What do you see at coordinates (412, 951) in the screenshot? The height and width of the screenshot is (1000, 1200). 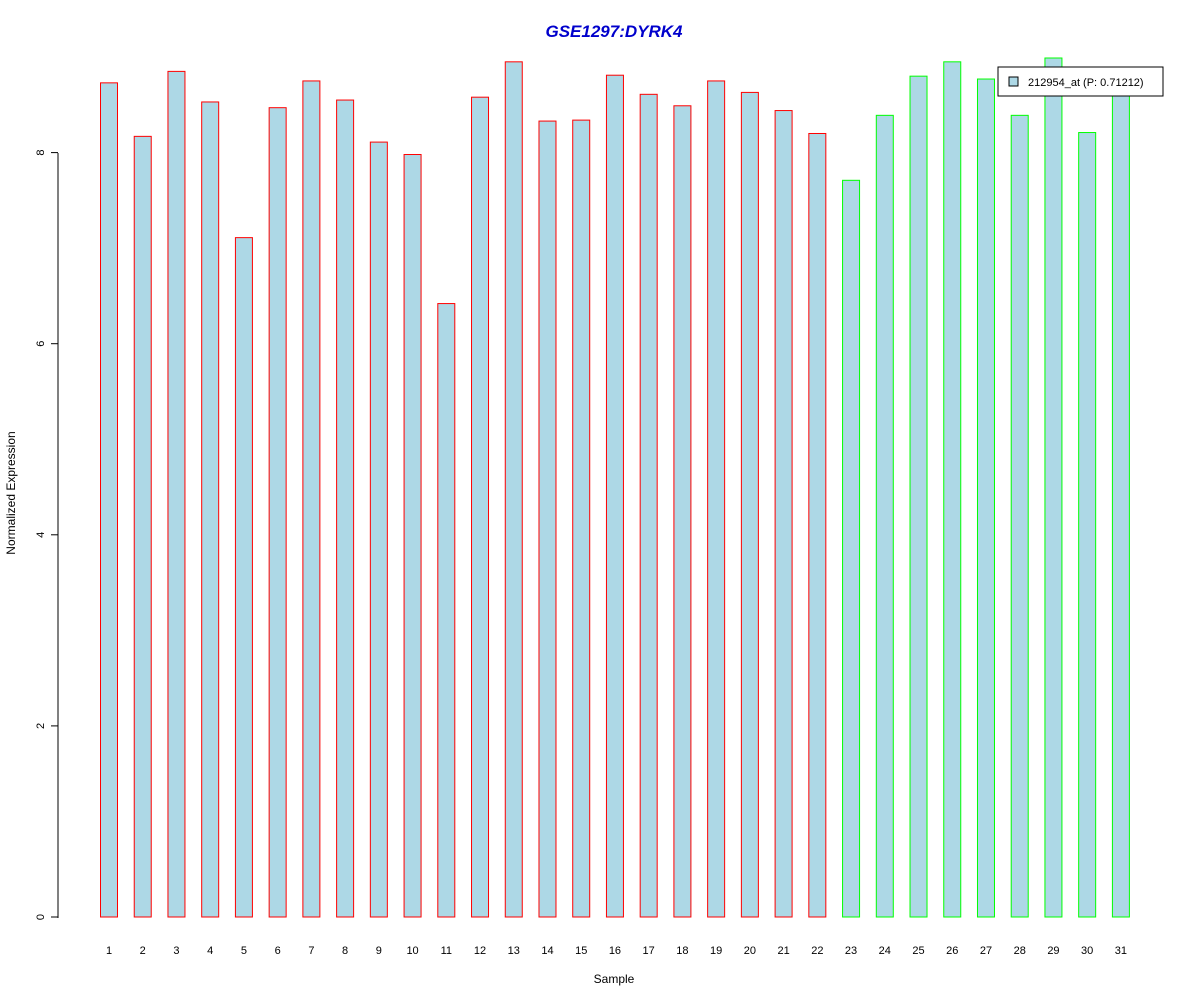 I see `x-tick-label: 10` at bounding box center [412, 951].